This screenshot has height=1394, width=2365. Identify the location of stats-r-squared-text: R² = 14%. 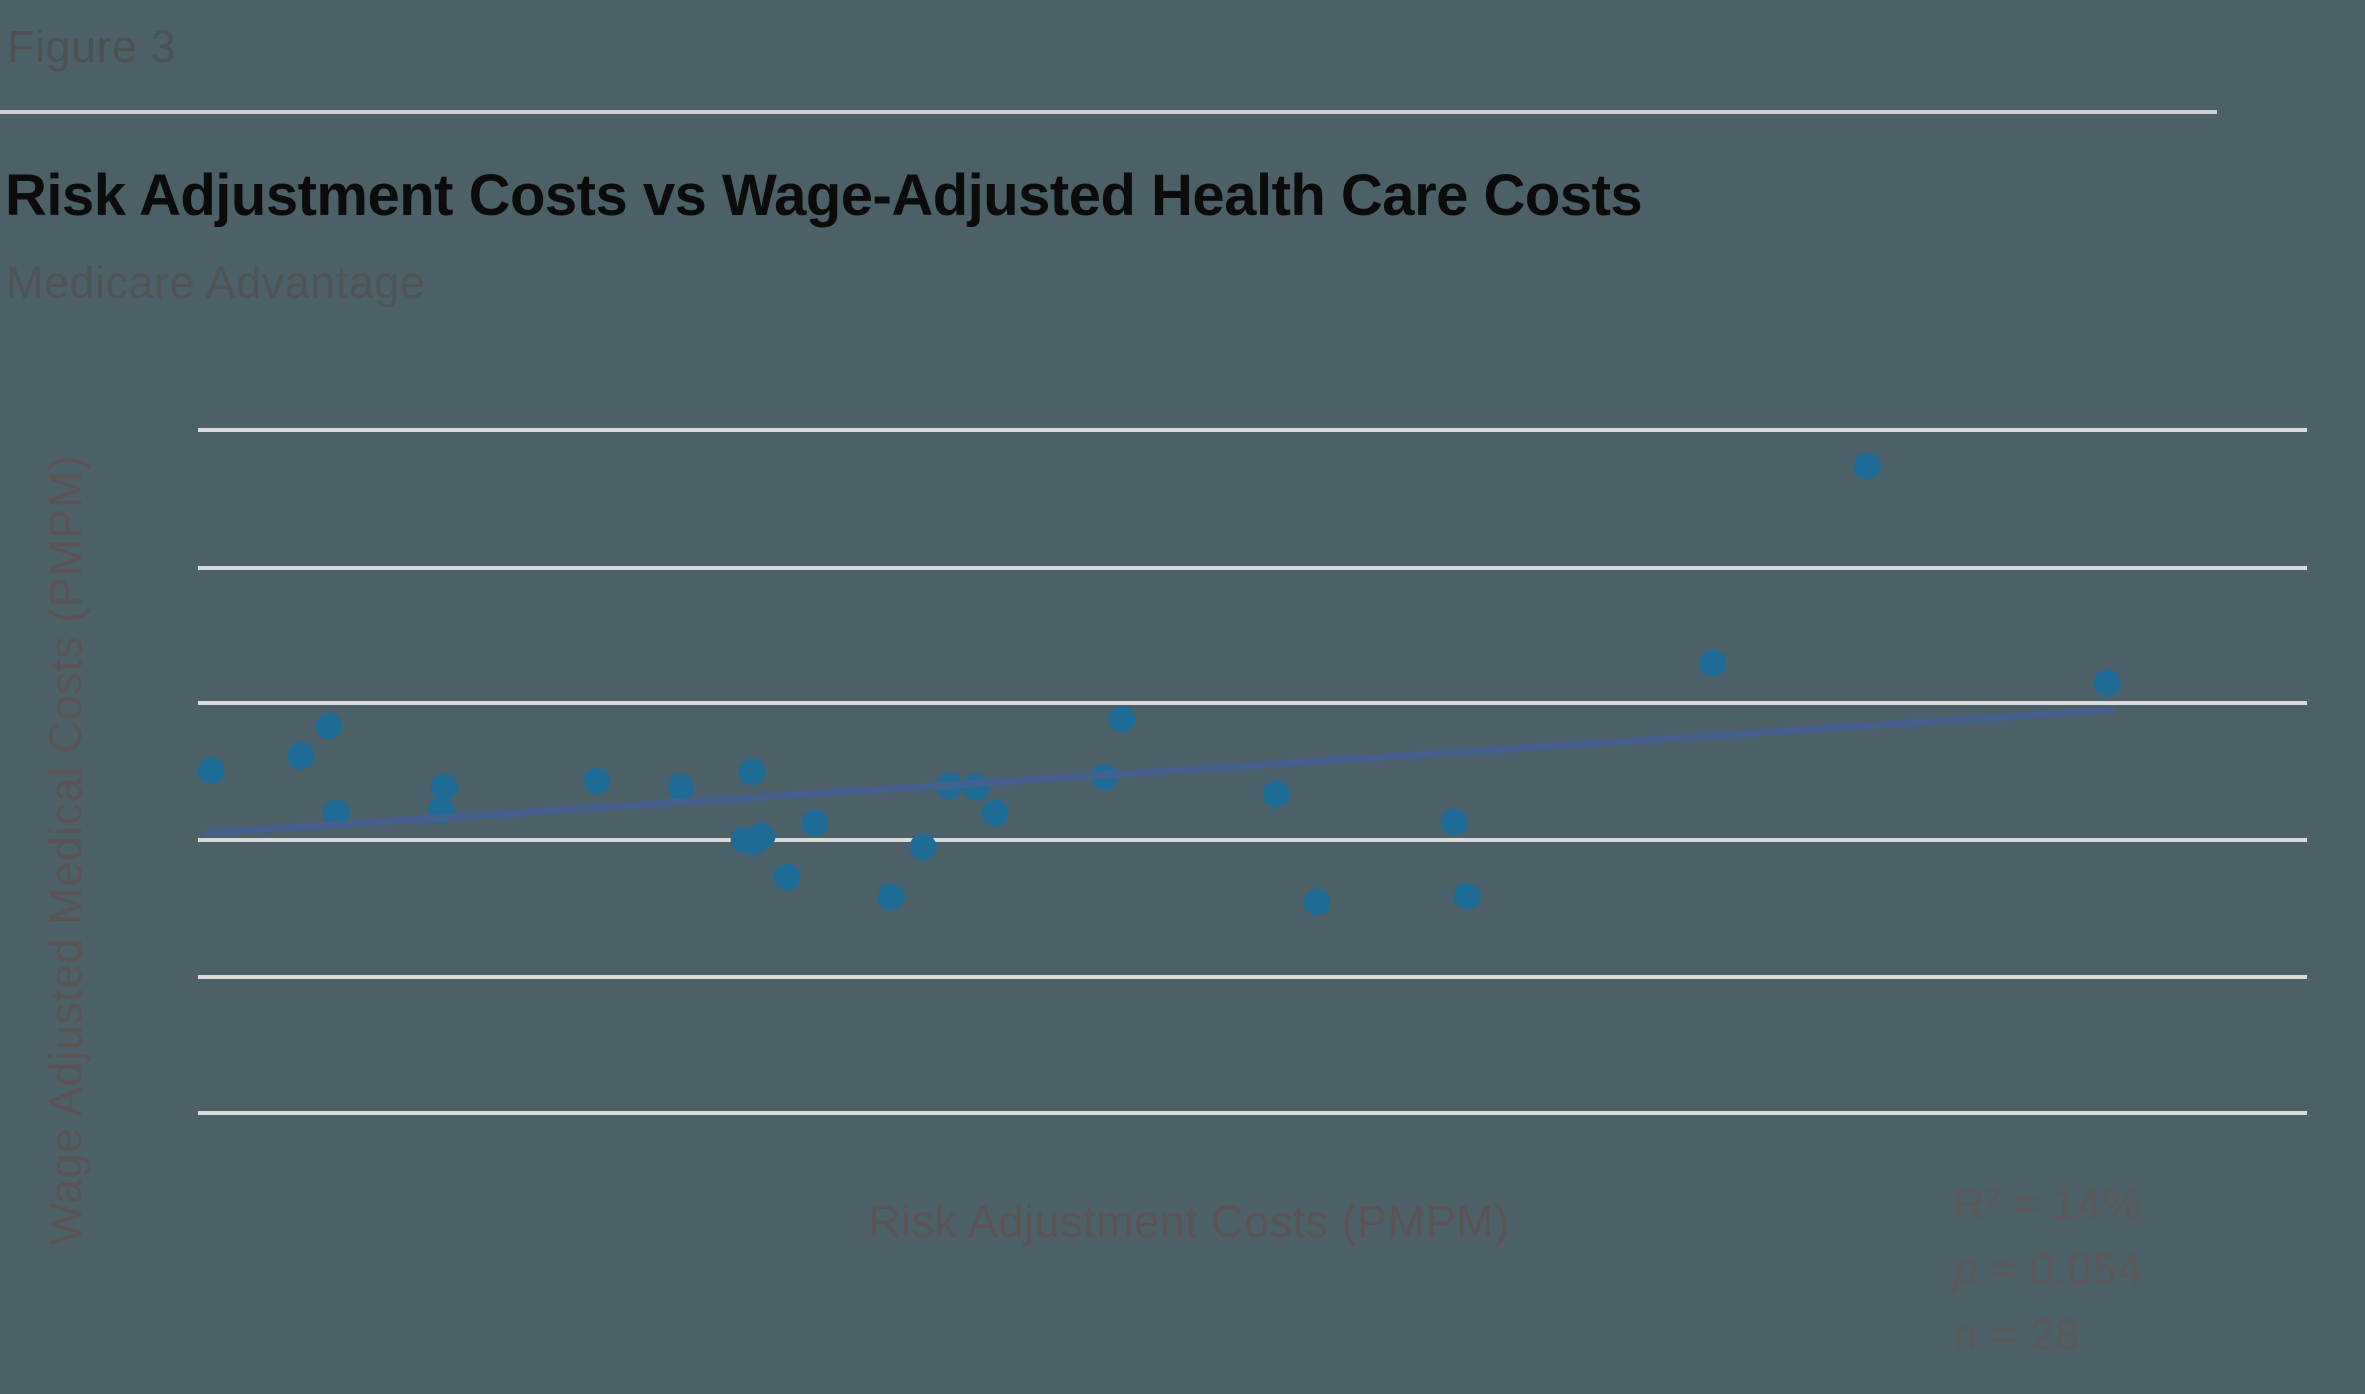
(2047, 1204).